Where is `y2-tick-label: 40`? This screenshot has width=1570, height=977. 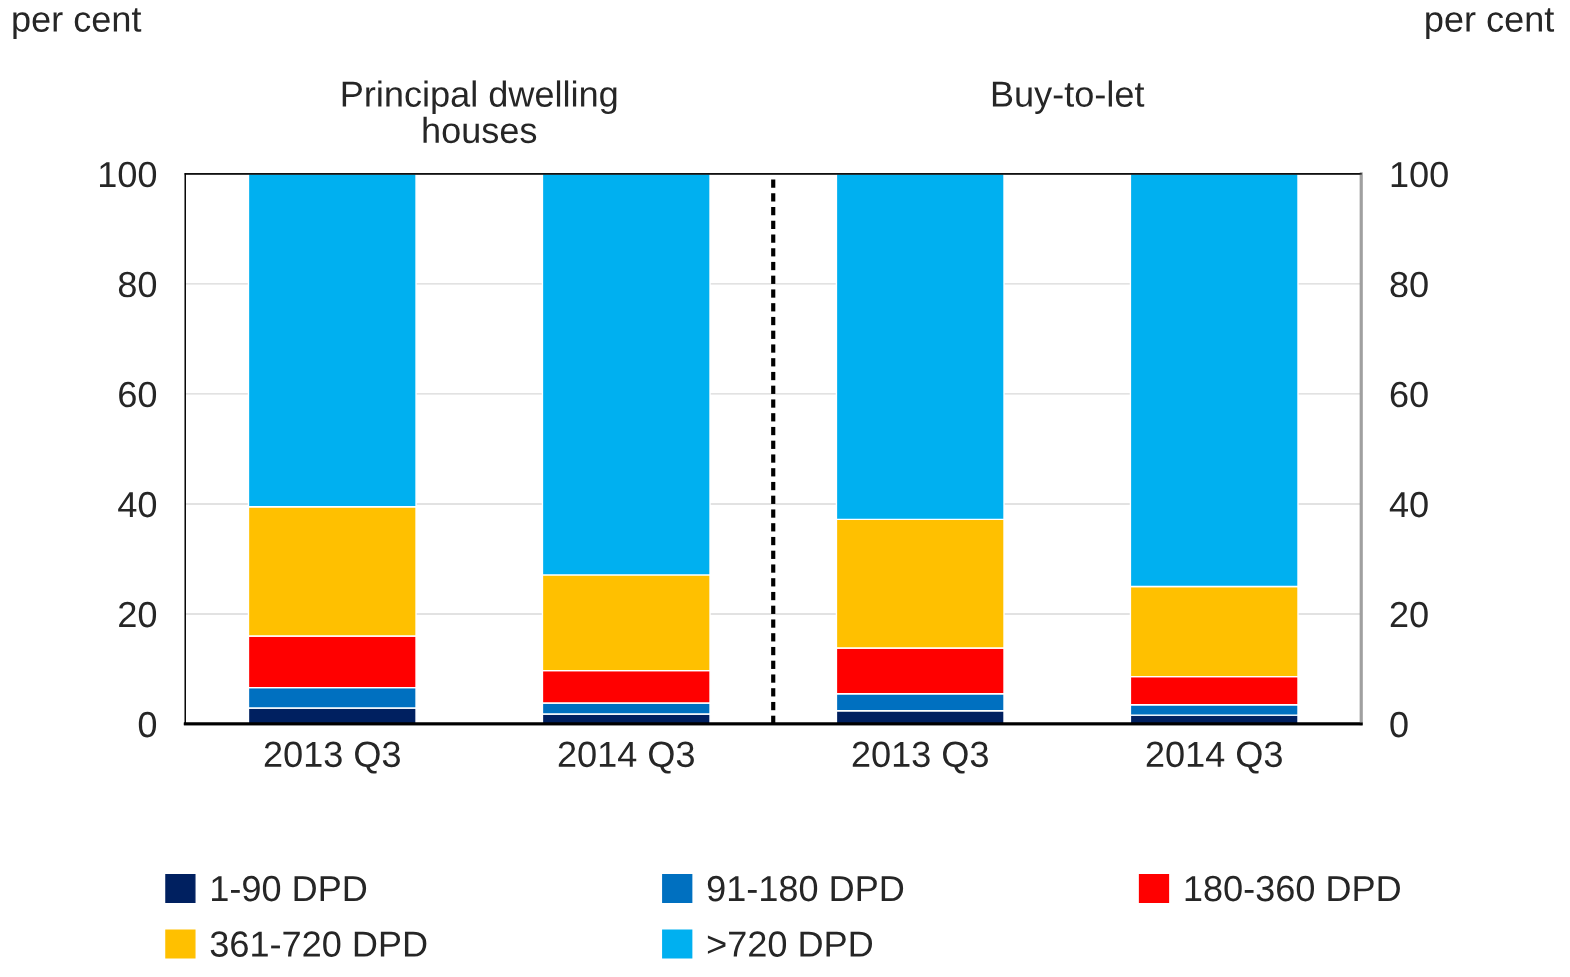 y2-tick-label: 40 is located at coordinates (1408, 504).